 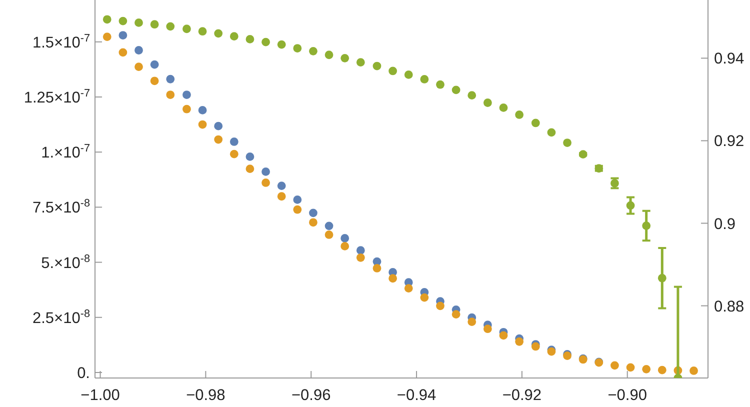 What do you see at coordinates (61, 317) in the screenshot?
I see `y-tick-label: 2.5×10$^{-8}$` at bounding box center [61, 317].